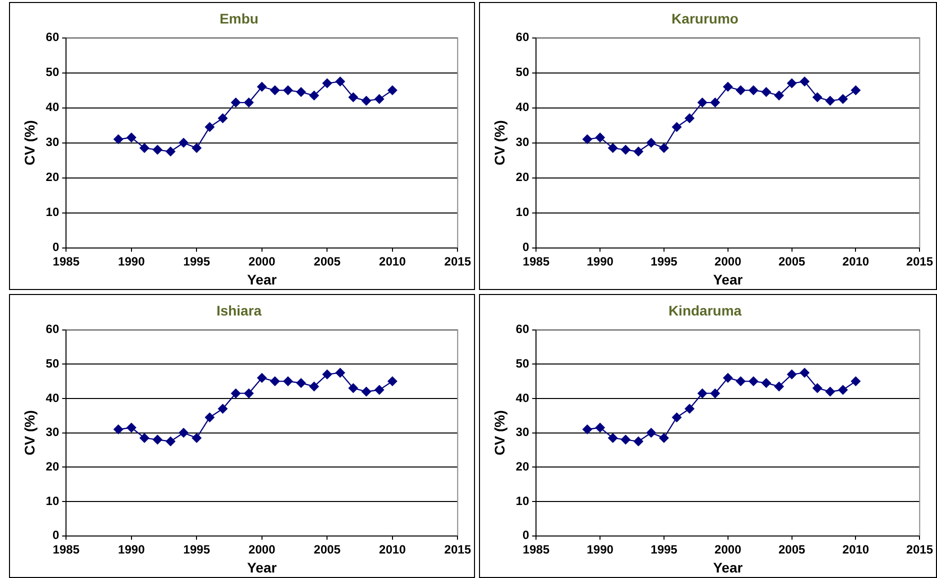 The height and width of the screenshot is (578, 937). I want to click on chart-title: Kindaruma, so click(705, 310).